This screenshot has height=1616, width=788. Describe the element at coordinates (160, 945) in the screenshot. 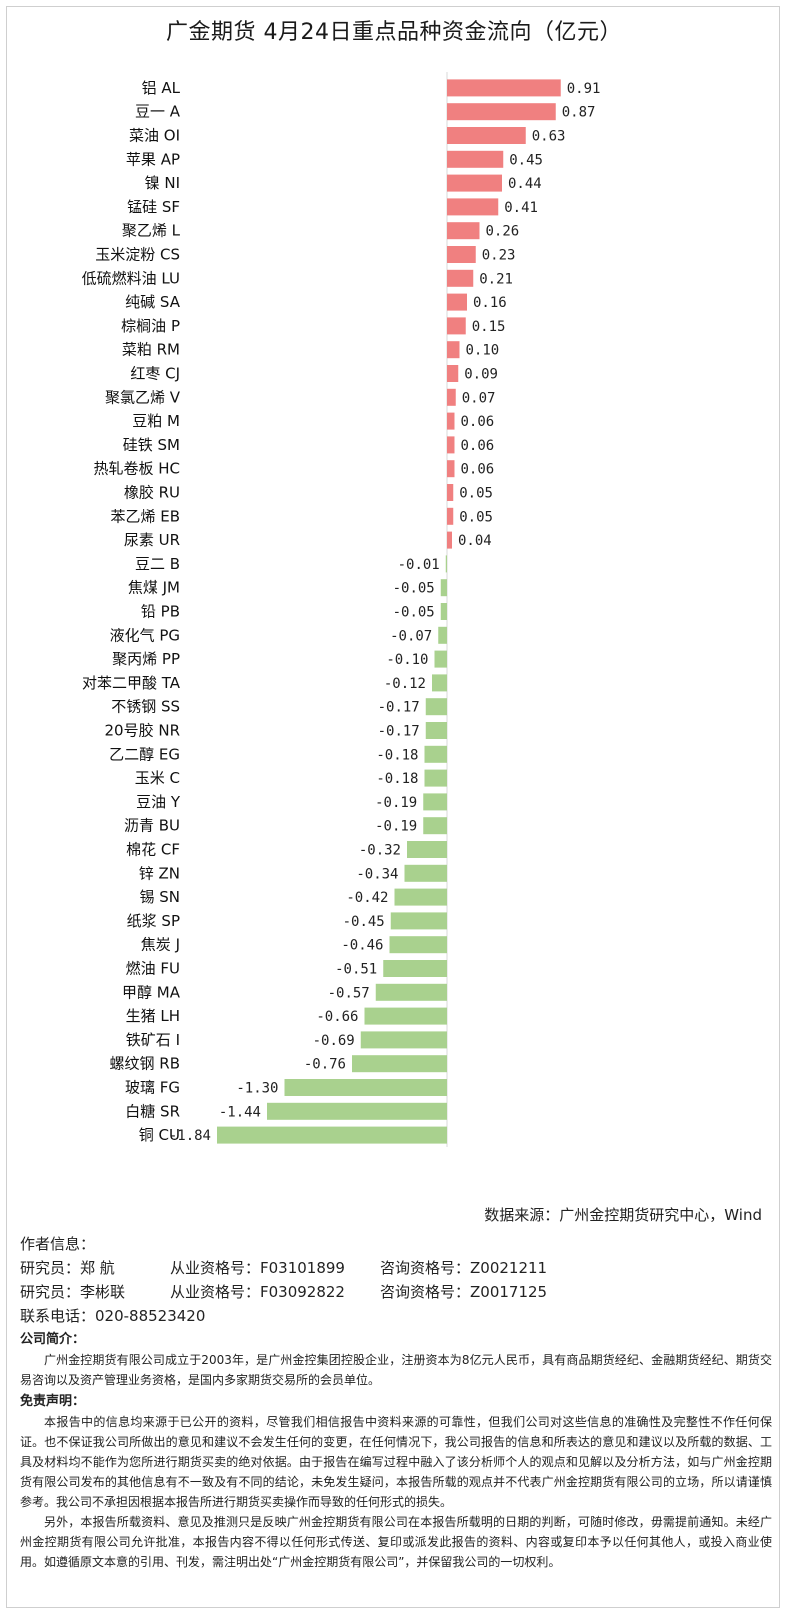

I see `category-label: 焦炭 J` at that location.